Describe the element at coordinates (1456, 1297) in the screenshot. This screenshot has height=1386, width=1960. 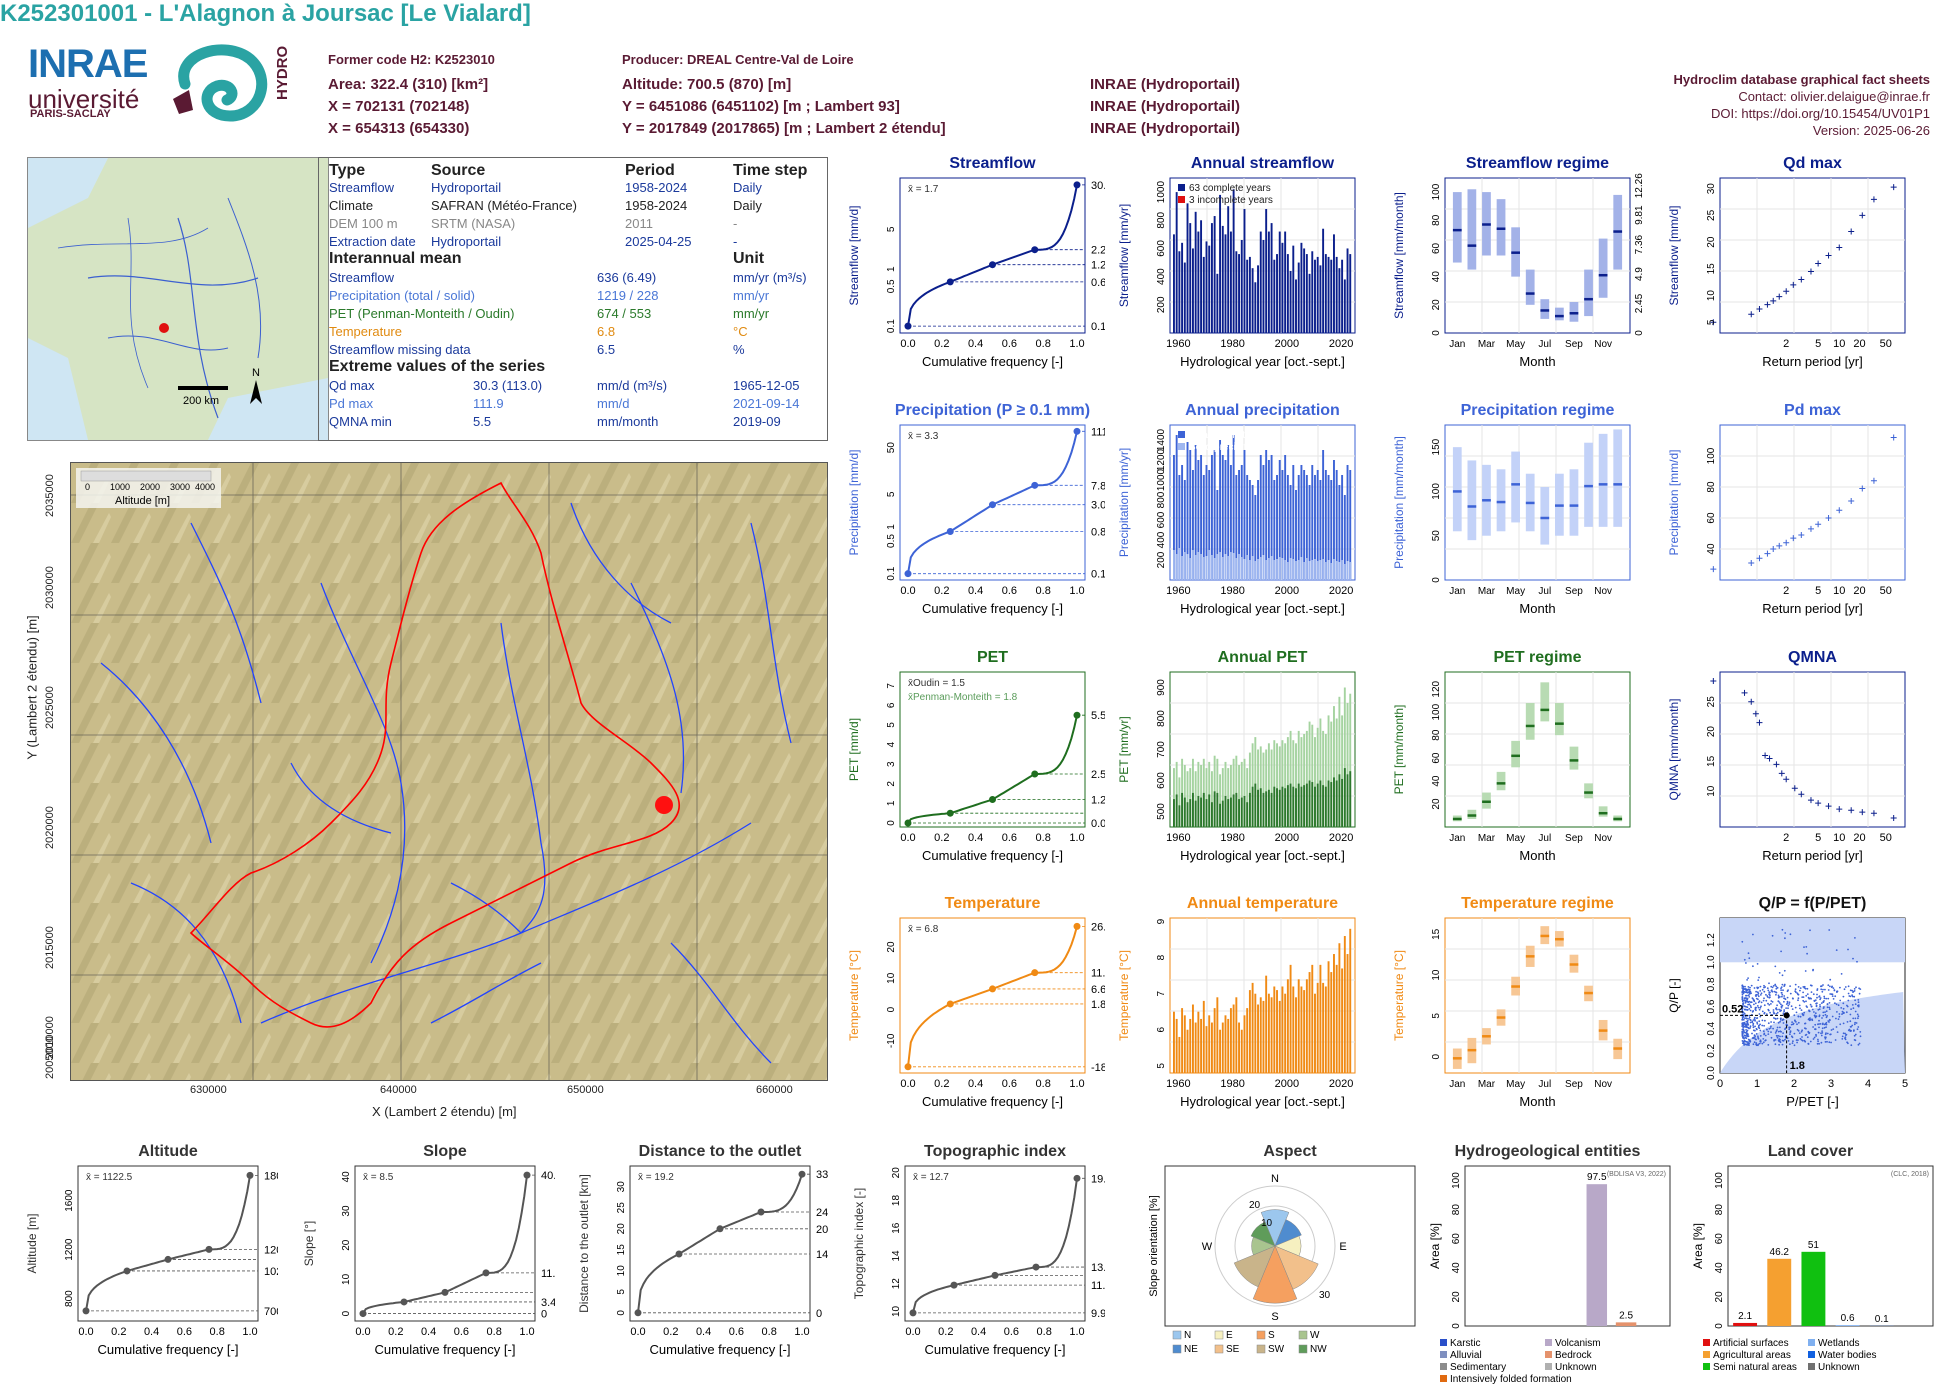
I see `y-tick: 20` at that location.